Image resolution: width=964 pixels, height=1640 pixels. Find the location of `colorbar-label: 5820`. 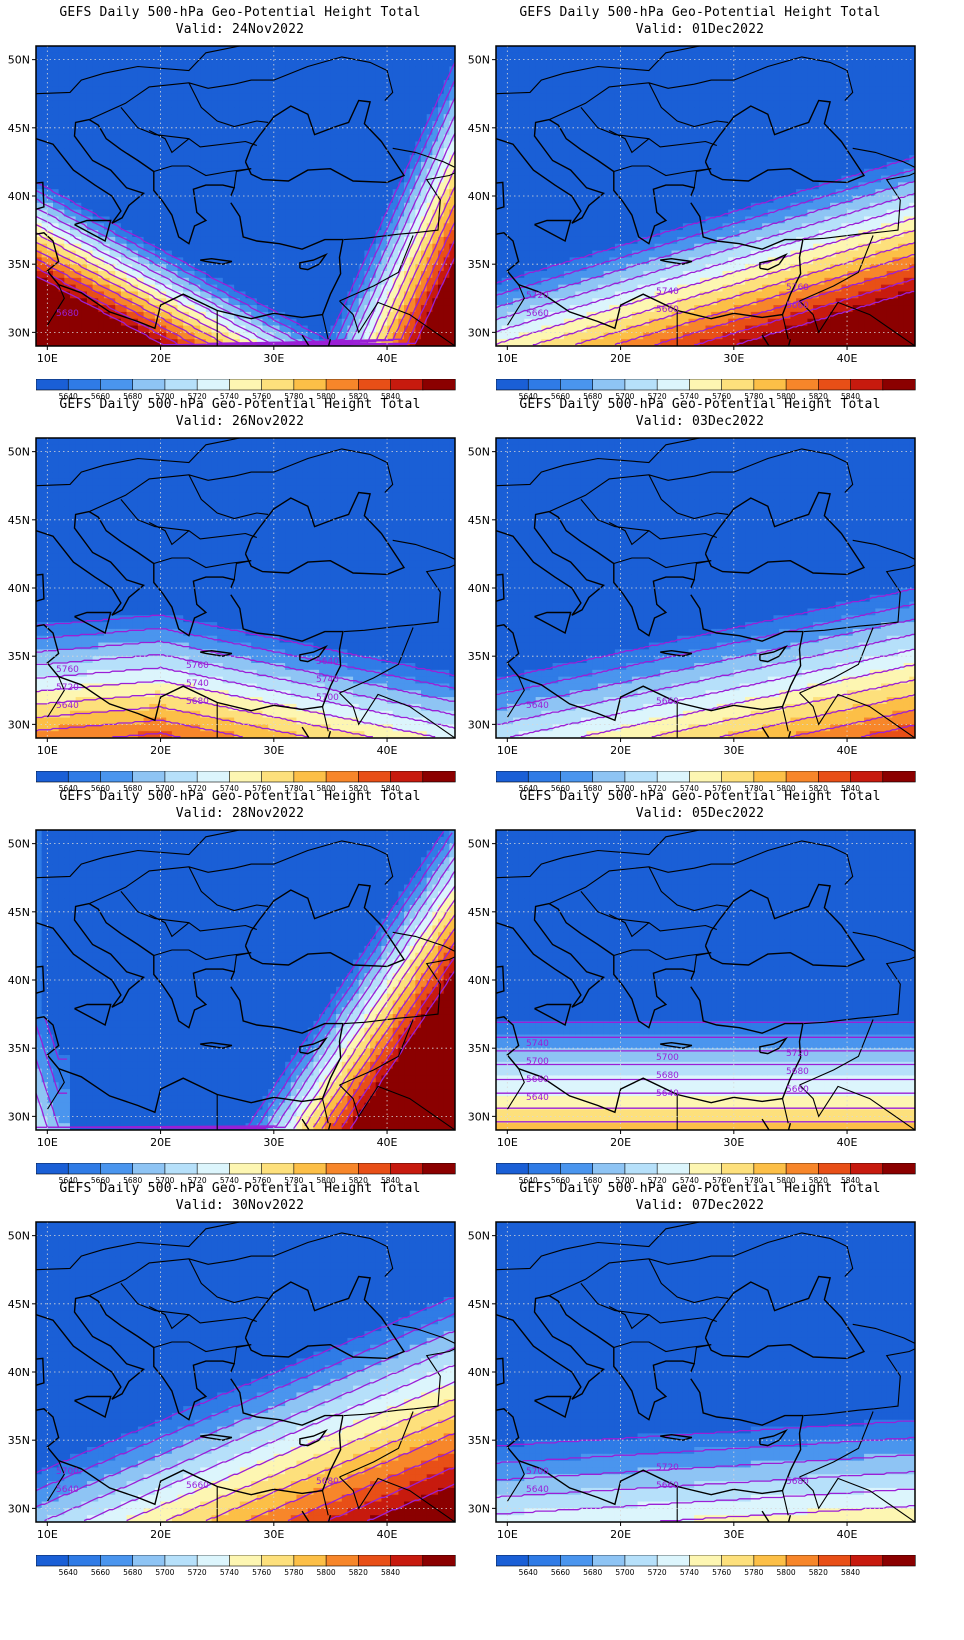

colorbar-label: 5820 is located at coordinates (358, 396).